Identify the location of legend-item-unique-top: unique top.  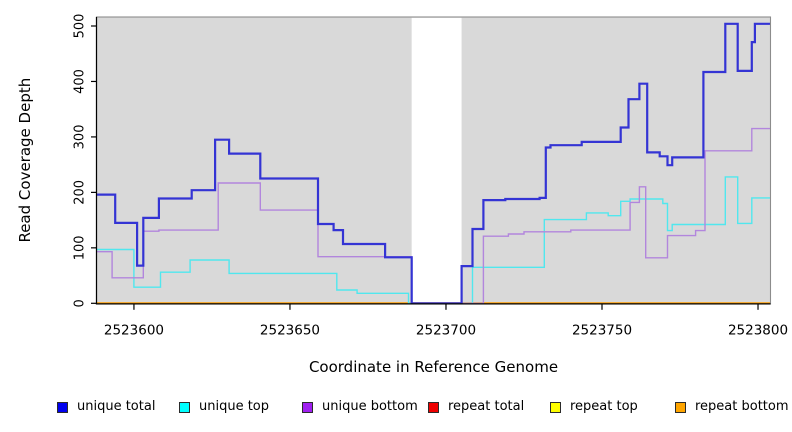
(224, 407).